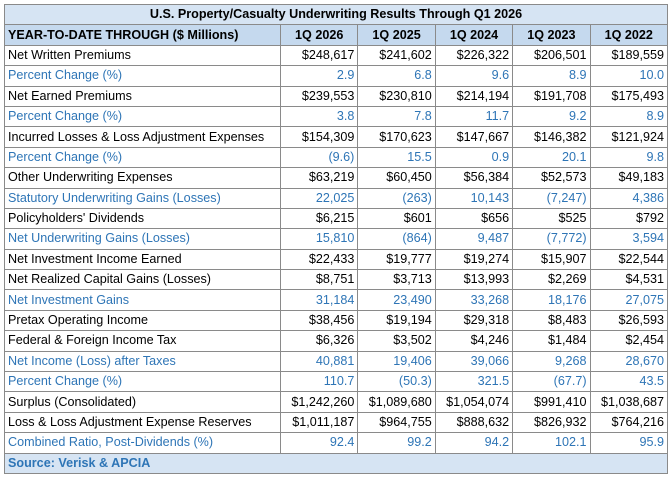 This screenshot has height=477, width=672. I want to click on value-cell: 110.7, so click(319, 382).